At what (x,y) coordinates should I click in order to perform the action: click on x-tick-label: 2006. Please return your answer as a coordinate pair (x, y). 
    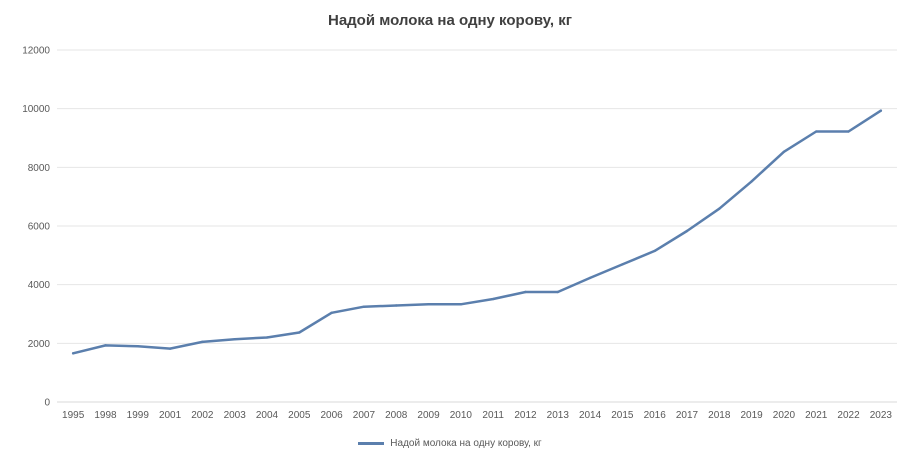
    Looking at the image, I should click on (331, 415).